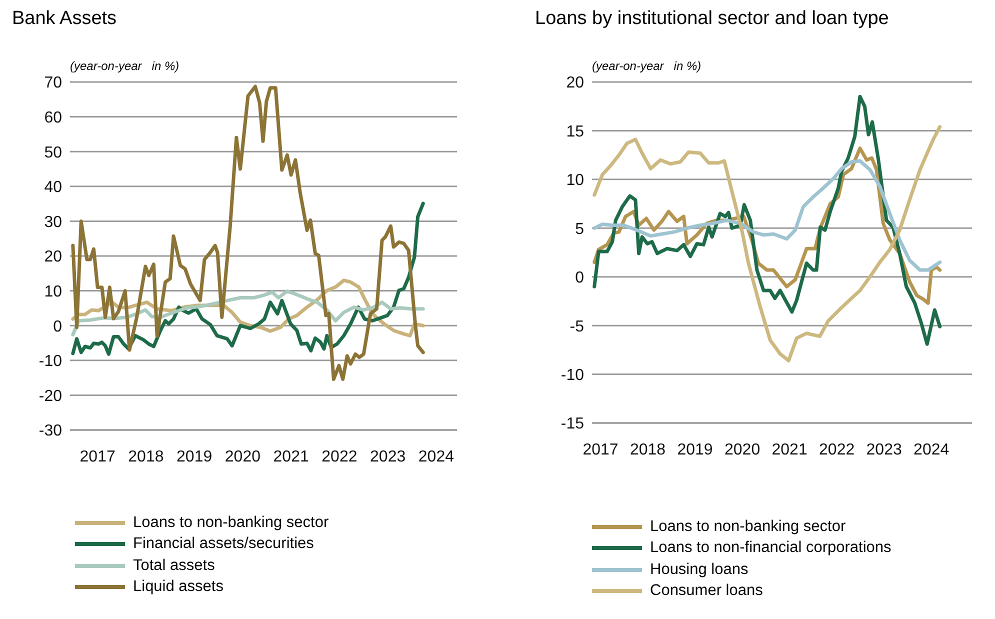 This screenshot has height=619, width=995. I want to click on y-tick-label: 5, so click(579, 229).